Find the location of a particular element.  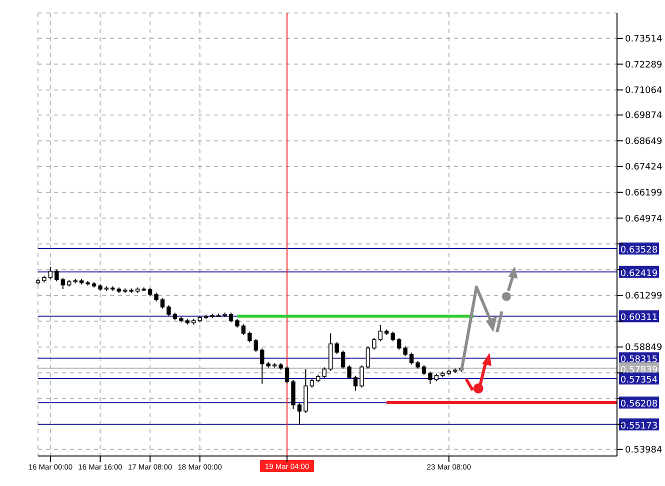

ref-line-label: 0.55173 is located at coordinates (639, 426).